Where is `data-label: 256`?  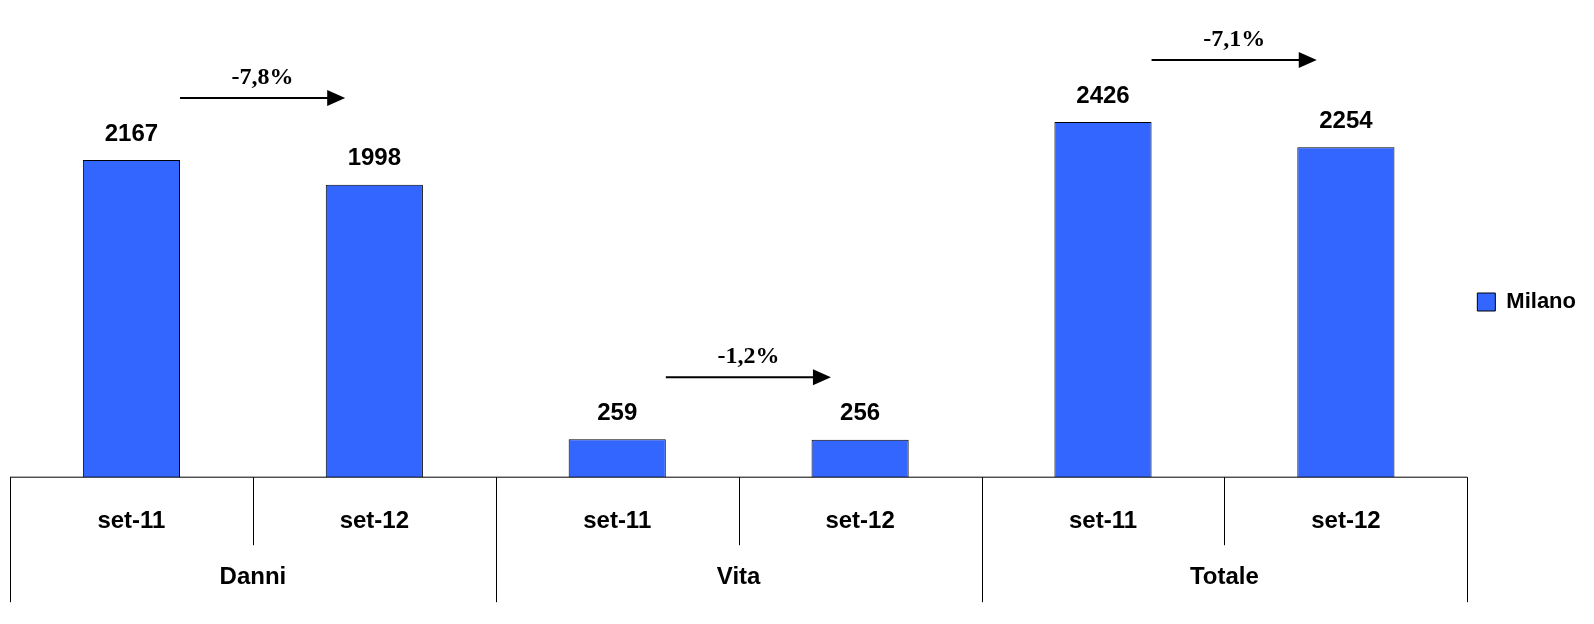
data-label: 256 is located at coordinates (860, 412).